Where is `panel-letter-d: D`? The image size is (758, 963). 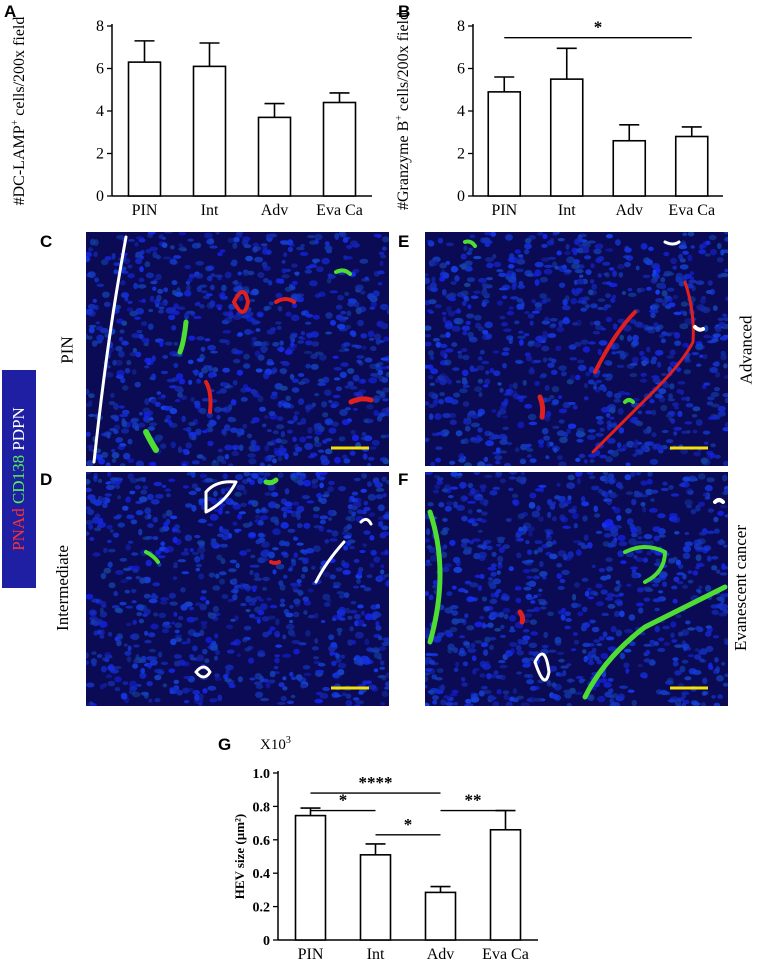 panel-letter-d: D is located at coordinates (46, 479).